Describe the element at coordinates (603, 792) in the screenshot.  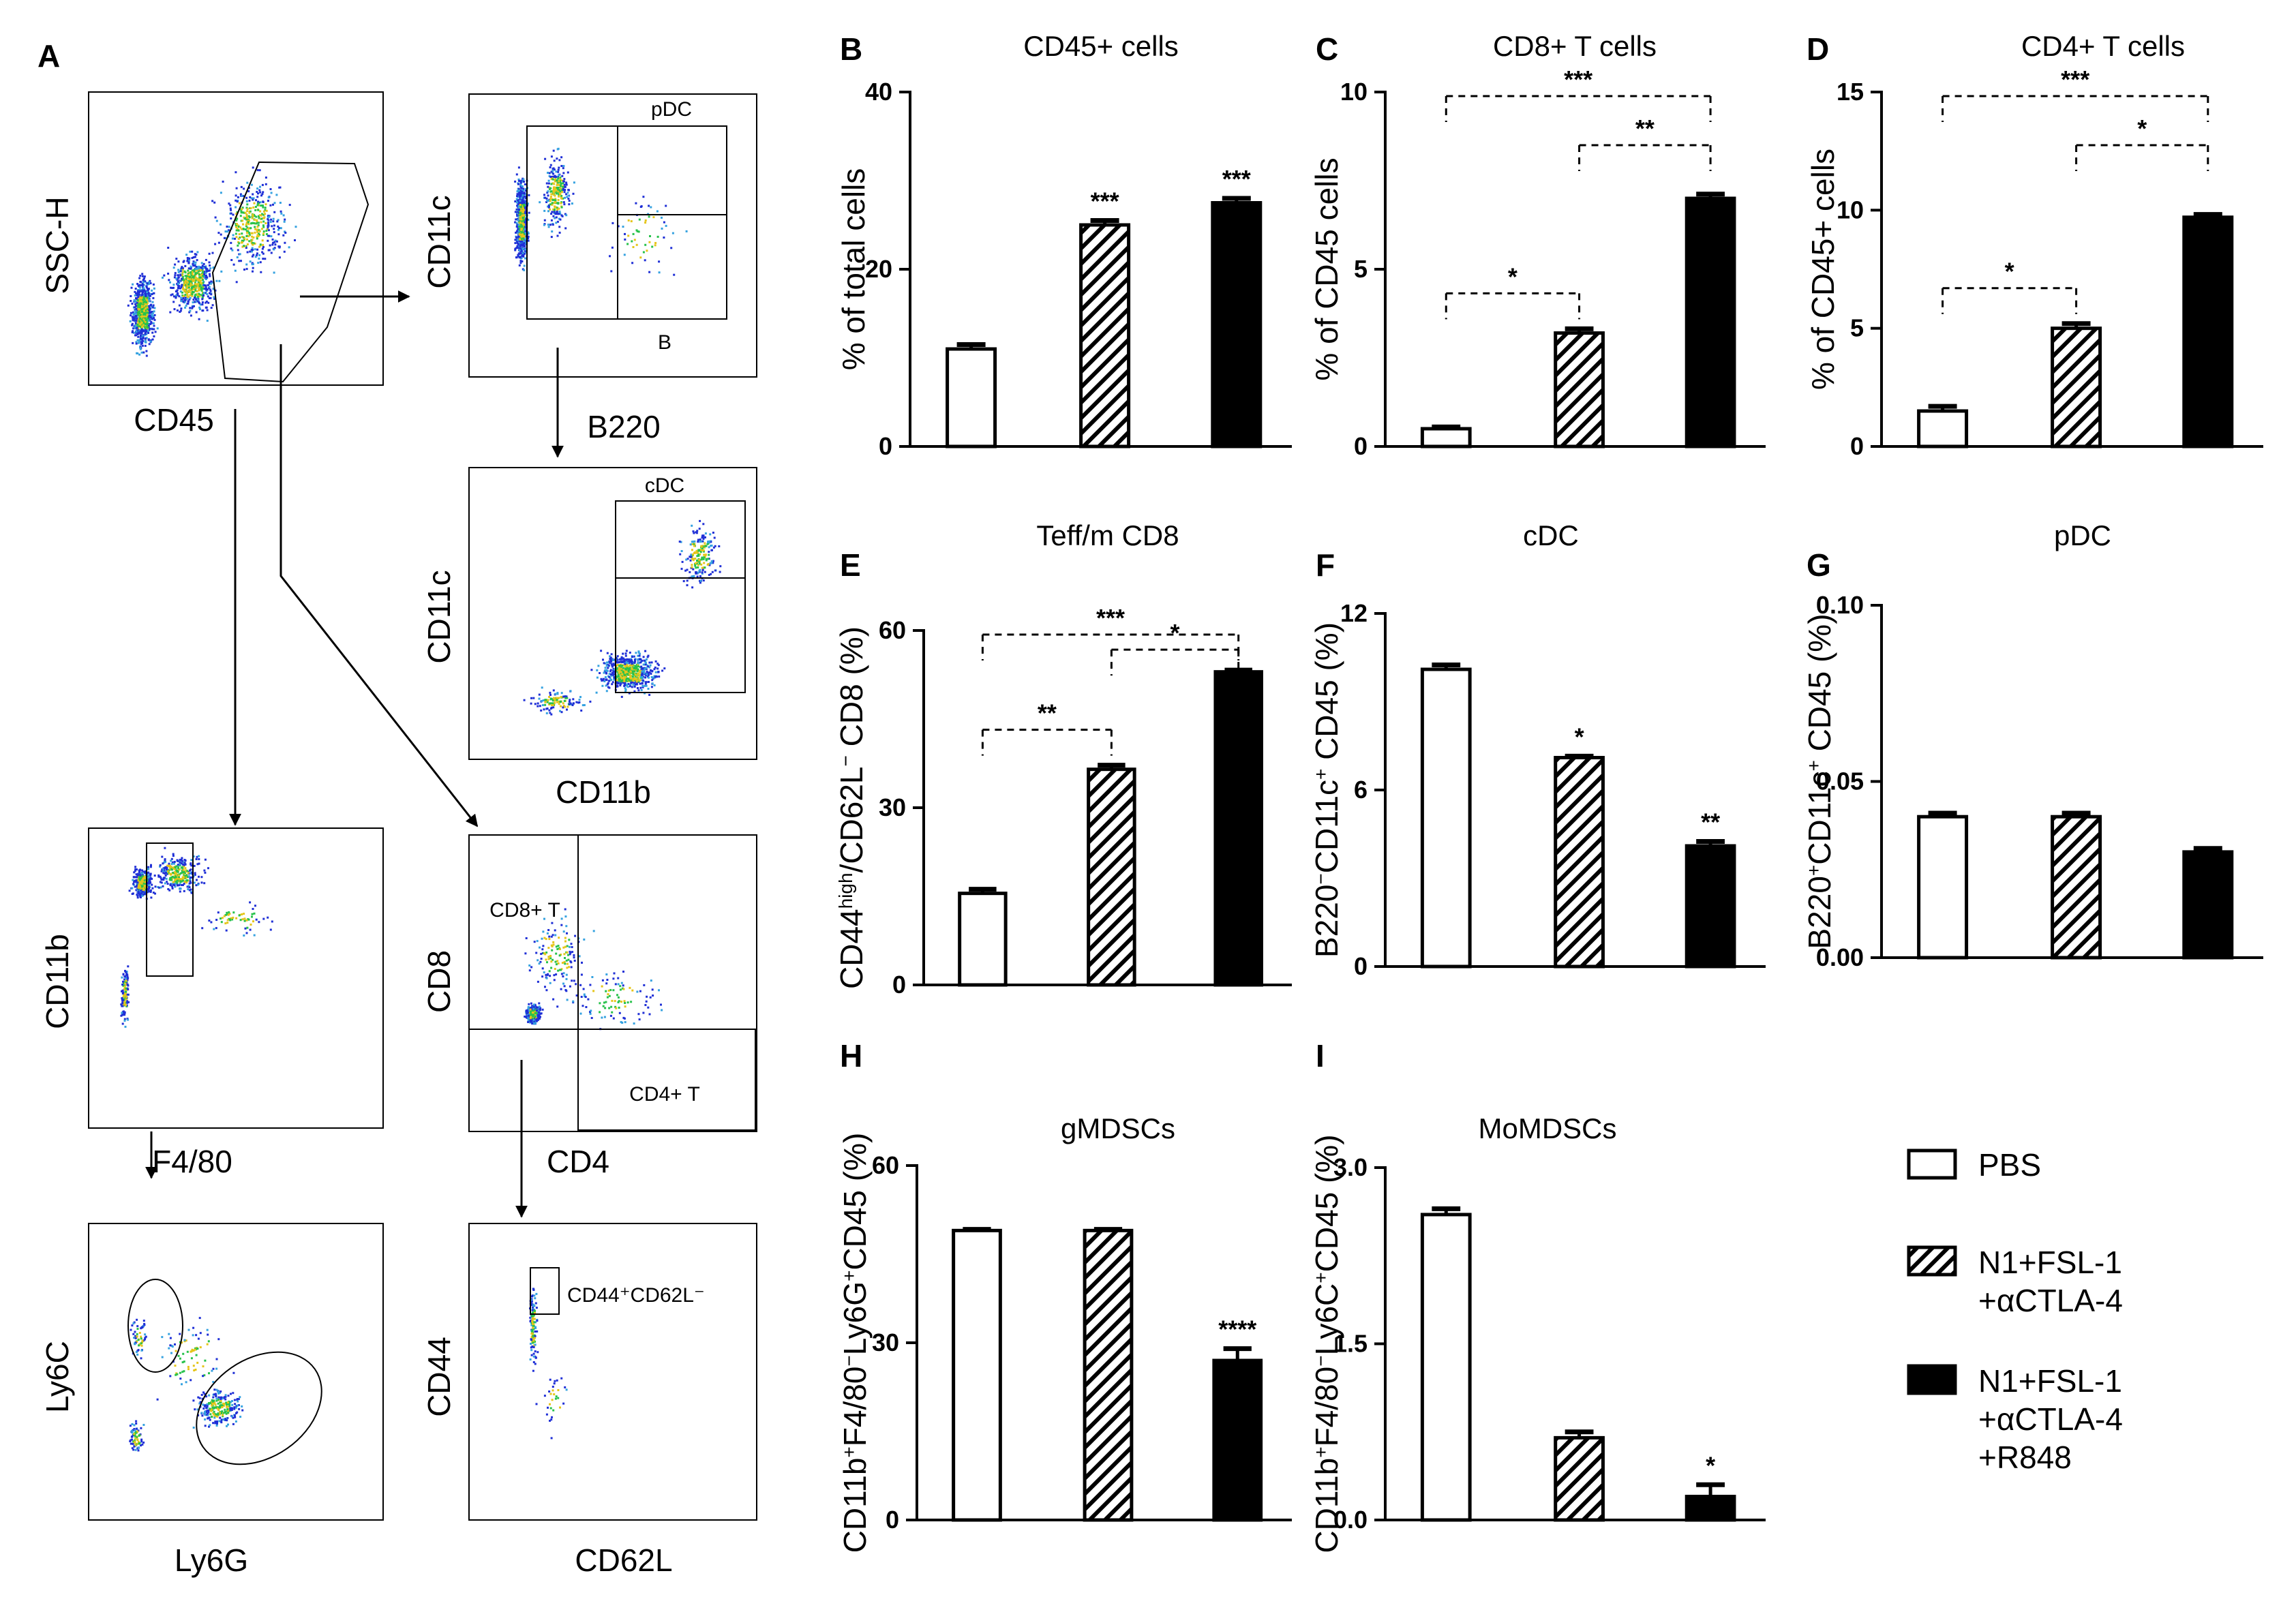
I see `flow-xlabel: CD11b` at that location.